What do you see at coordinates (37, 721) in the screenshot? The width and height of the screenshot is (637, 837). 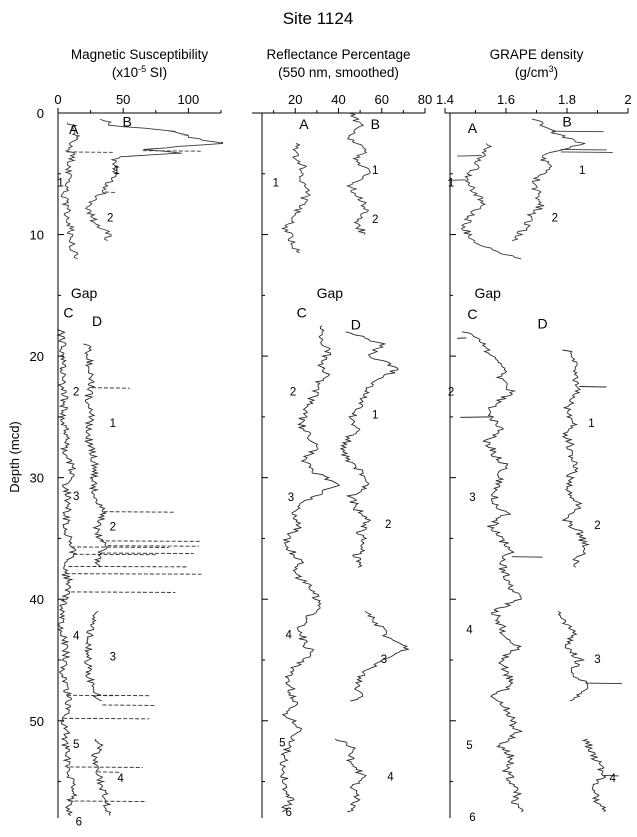 I see `y-tick-label: 50` at bounding box center [37, 721].